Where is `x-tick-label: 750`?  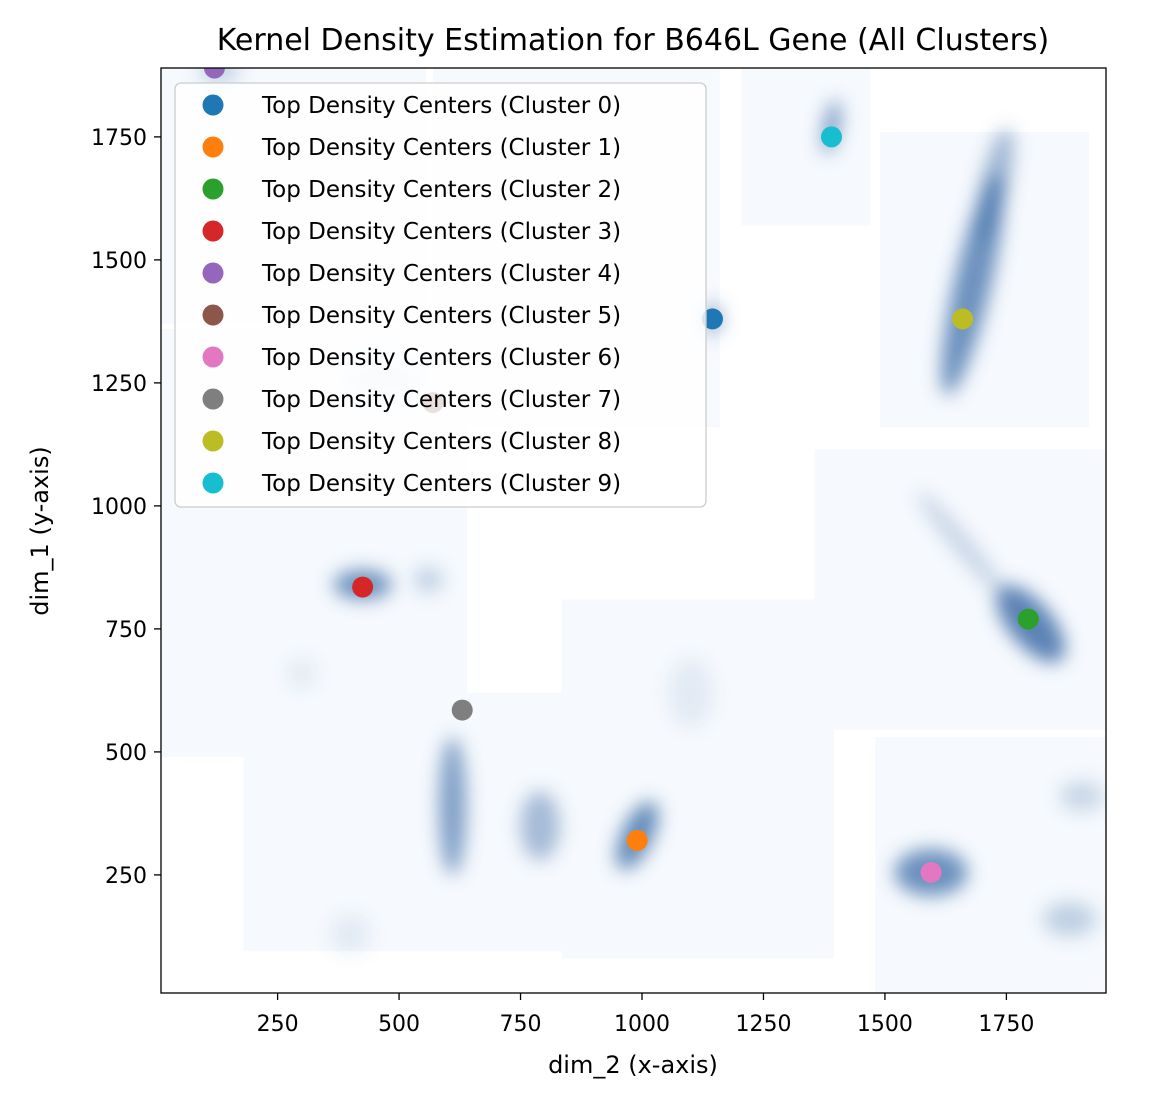
x-tick-label: 750 is located at coordinates (521, 1024).